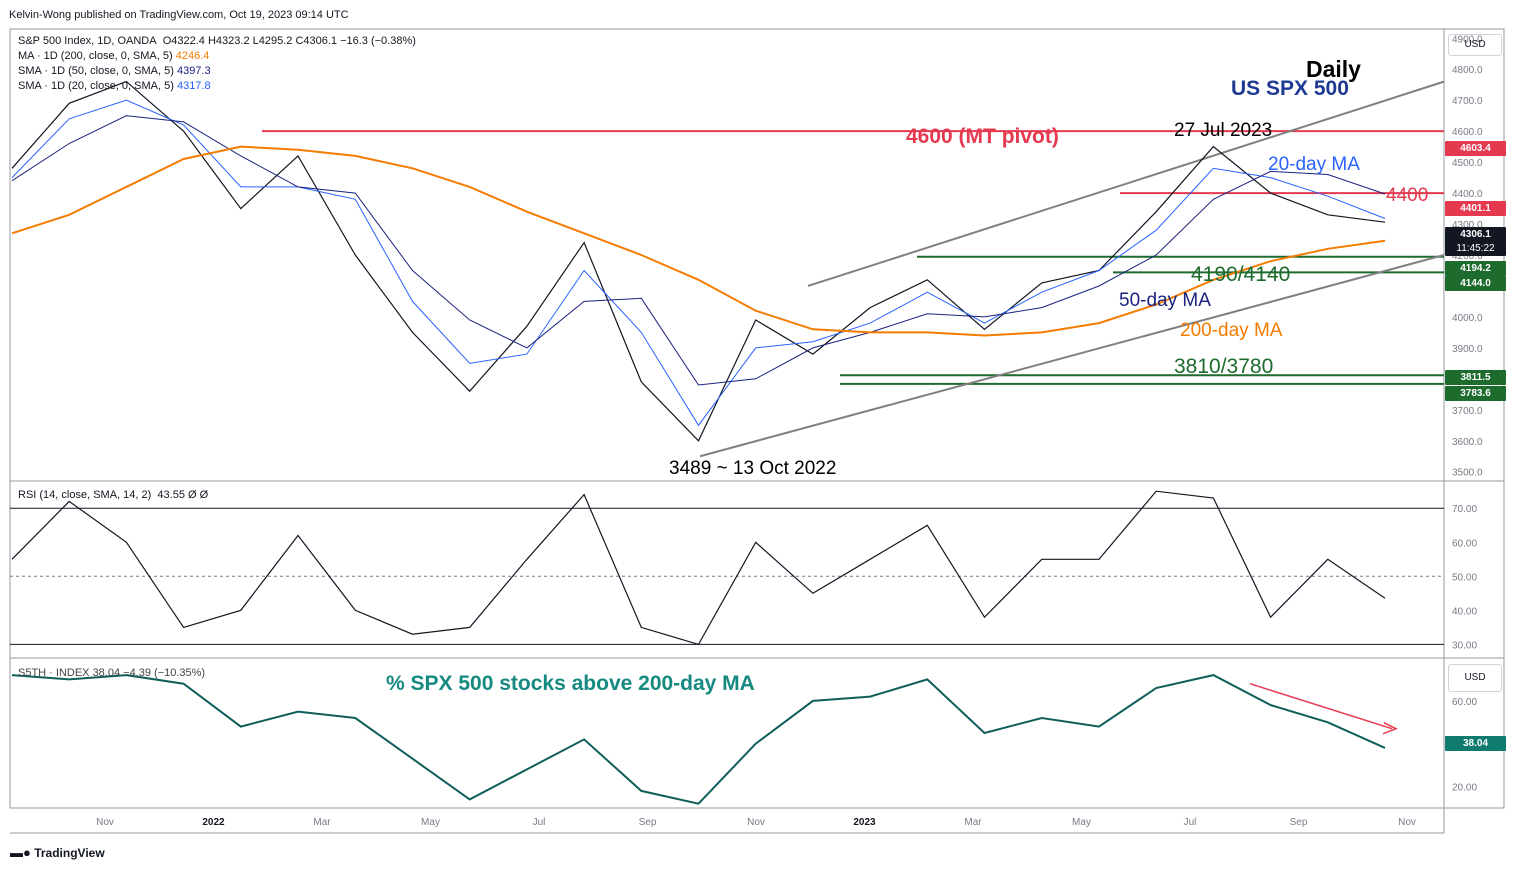  Describe the element at coordinates (864, 822) in the screenshot. I see `time-tick: 2023` at that location.